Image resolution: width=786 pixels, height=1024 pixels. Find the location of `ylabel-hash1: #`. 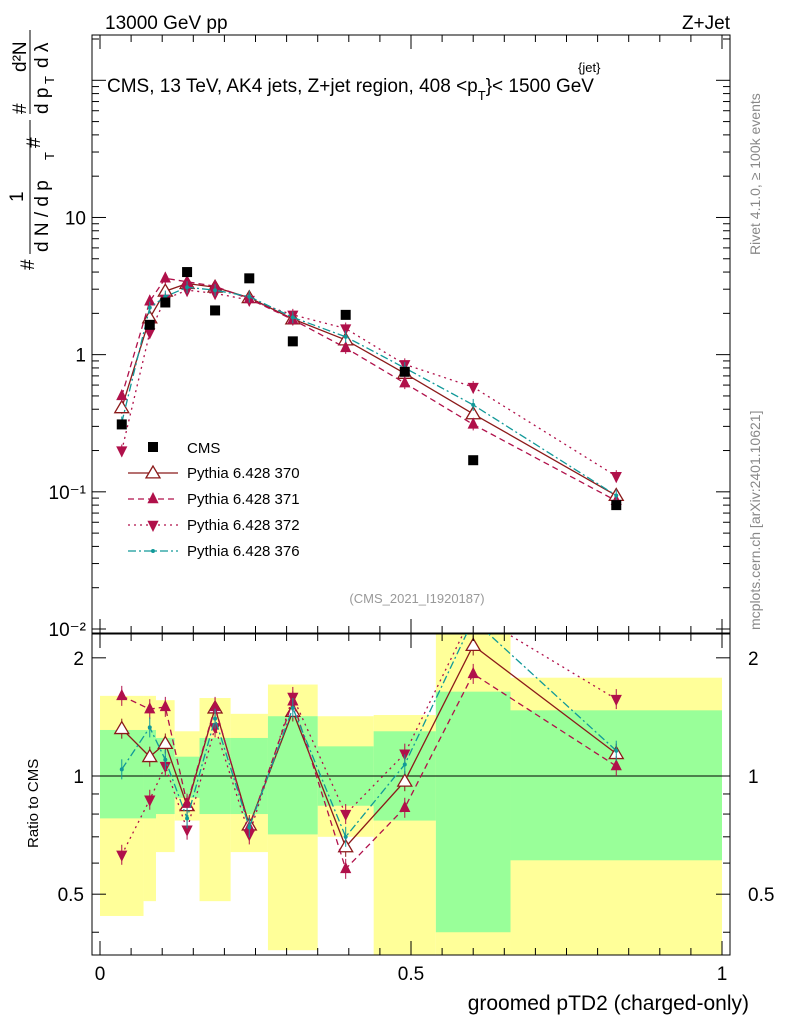

ylabel-hash1: # is located at coordinates (28, 264).